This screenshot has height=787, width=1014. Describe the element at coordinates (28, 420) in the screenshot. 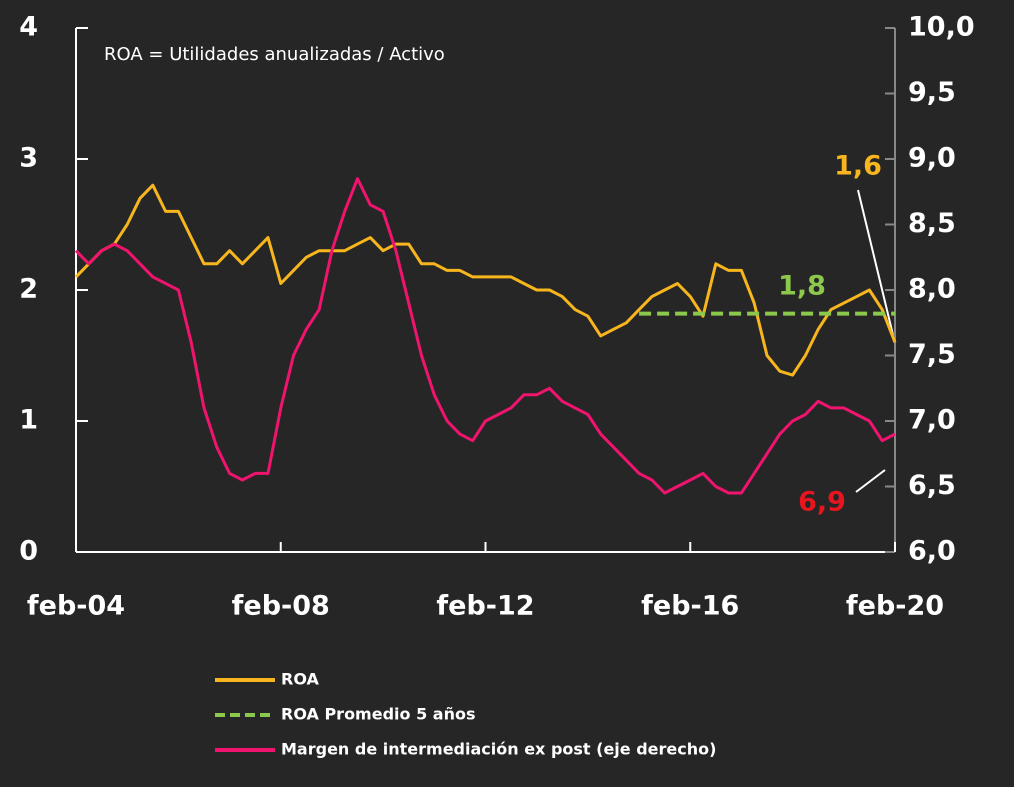

I see `y-tick-label: 1` at that location.